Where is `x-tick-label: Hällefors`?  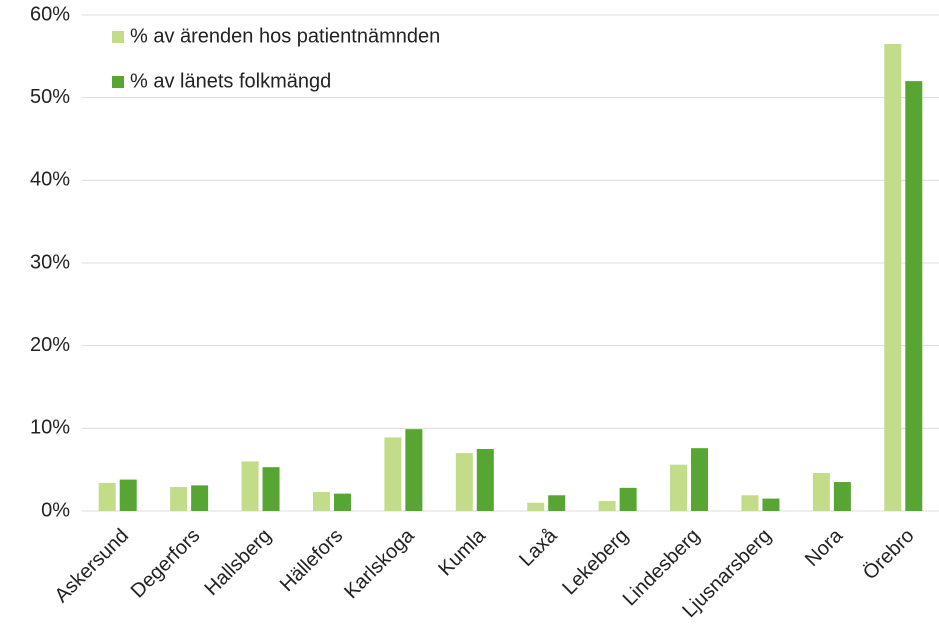 x-tick-label: Hällefors is located at coordinates (311, 560).